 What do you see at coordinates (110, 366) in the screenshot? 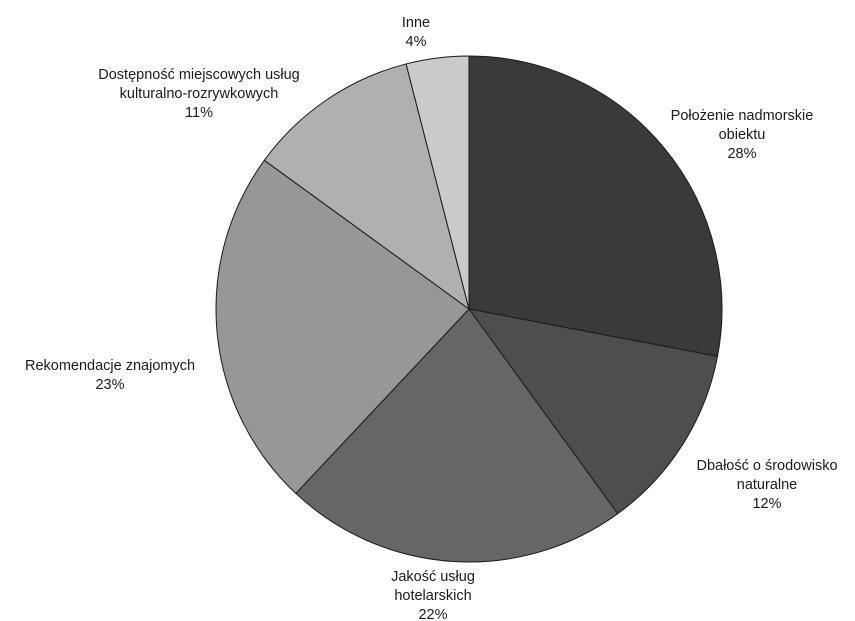
I see `slice-label-line: Rekomendacje znajomych` at bounding box center [110, 366].